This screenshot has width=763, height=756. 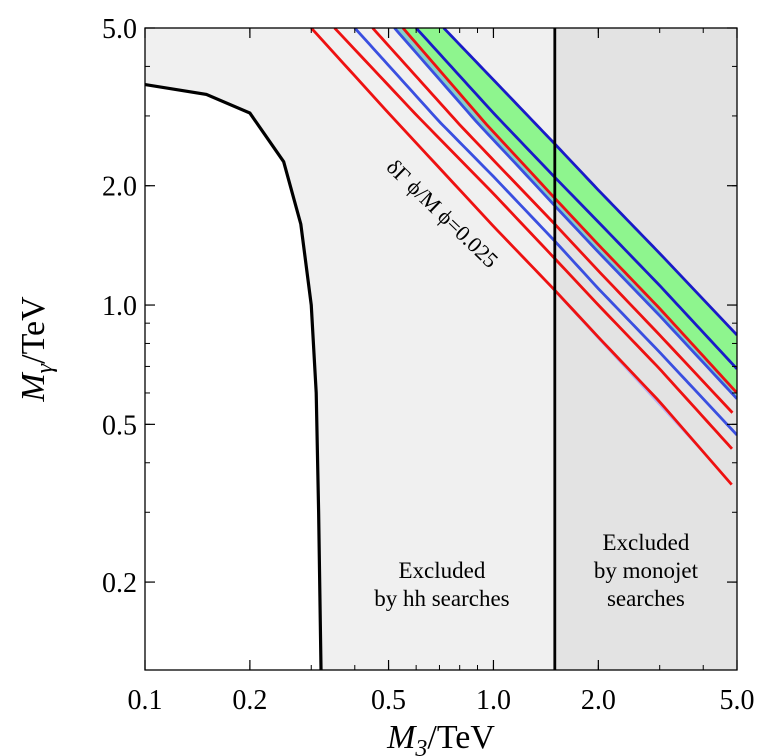 I want to click on region-label-monojet: Excluded by monojet searches, so click(x=646, y=570).